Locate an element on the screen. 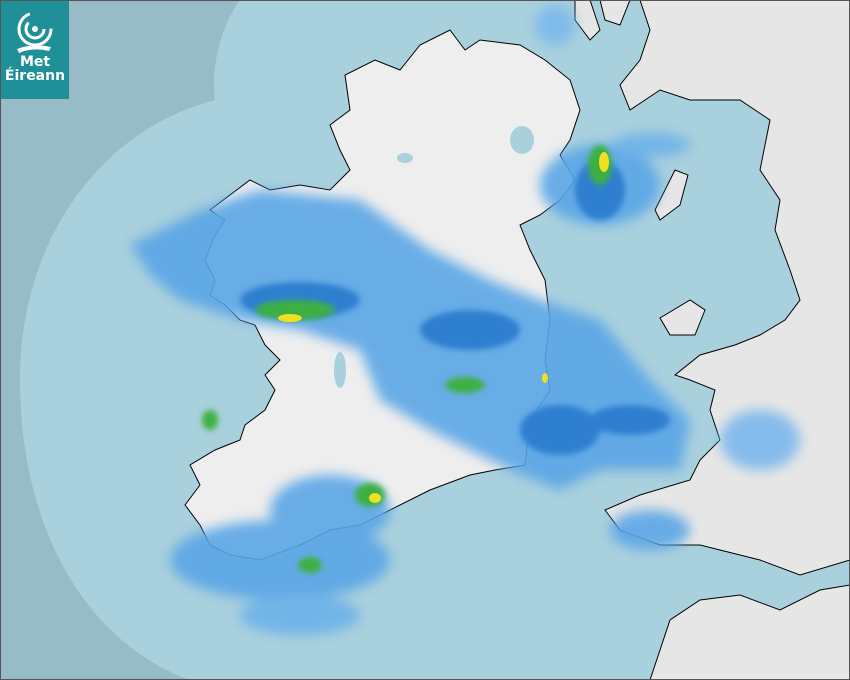 The height and width of the screenshot is (680, 850). kintyre is located at coordinates (602, 20).